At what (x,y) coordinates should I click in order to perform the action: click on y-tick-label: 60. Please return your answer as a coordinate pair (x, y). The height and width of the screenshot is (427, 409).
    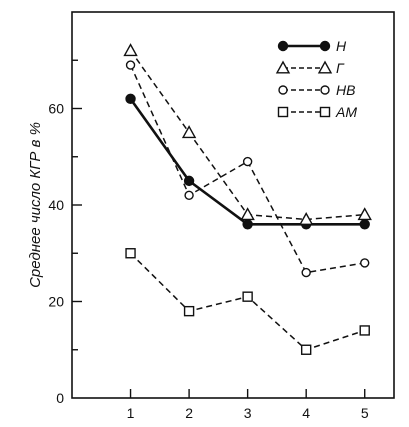
    Looking at the image, I should click on (56, 109).